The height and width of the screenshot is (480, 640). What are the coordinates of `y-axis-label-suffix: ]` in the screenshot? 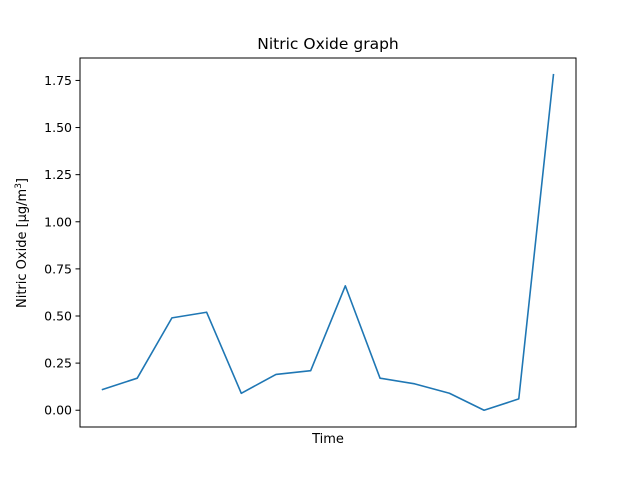 It's located at (22, 180).